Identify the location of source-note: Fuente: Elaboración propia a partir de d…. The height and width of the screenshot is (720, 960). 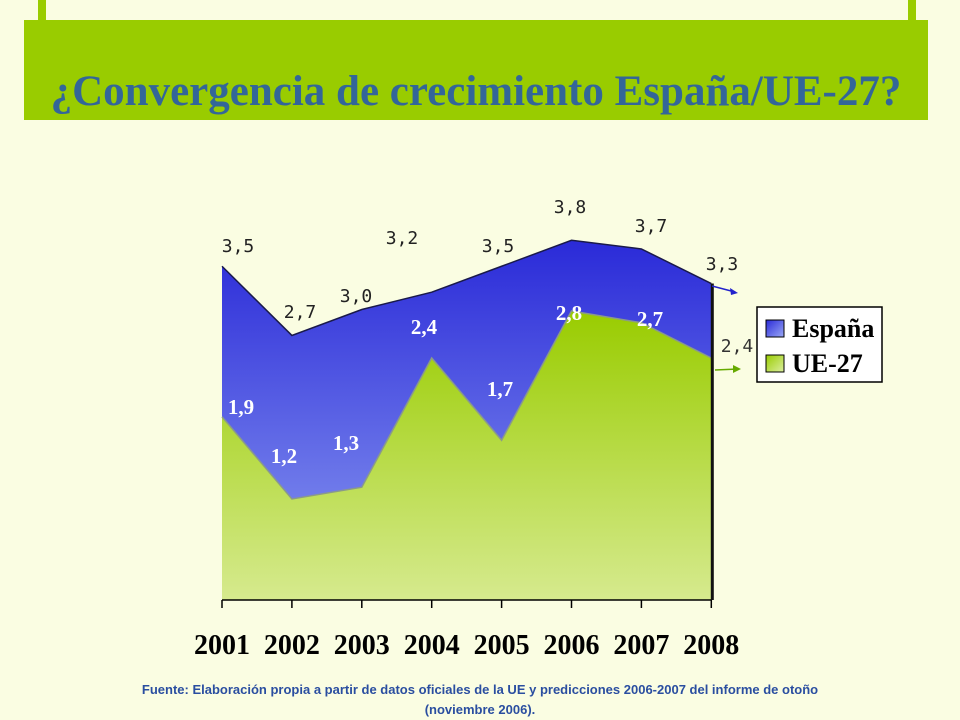
(480, 700).